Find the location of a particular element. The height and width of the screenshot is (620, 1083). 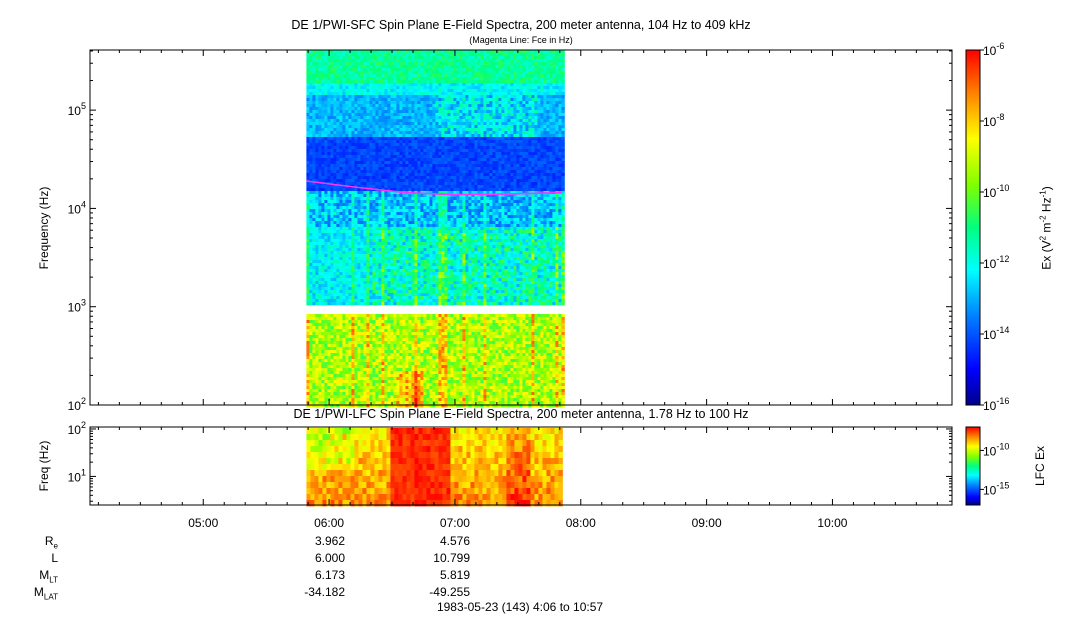

sfc-colorbar-tick-label: 10⁻¹⁴ is located at coordinates (996, 333).